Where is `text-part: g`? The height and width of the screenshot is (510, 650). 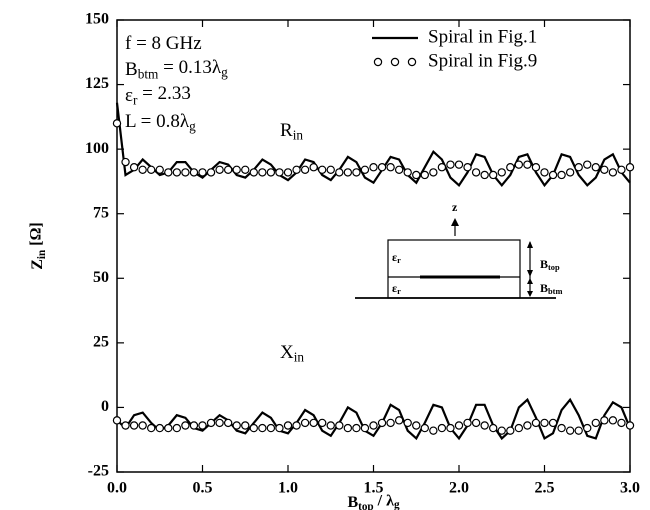
text-part: g is located at coordinates (397, 504).